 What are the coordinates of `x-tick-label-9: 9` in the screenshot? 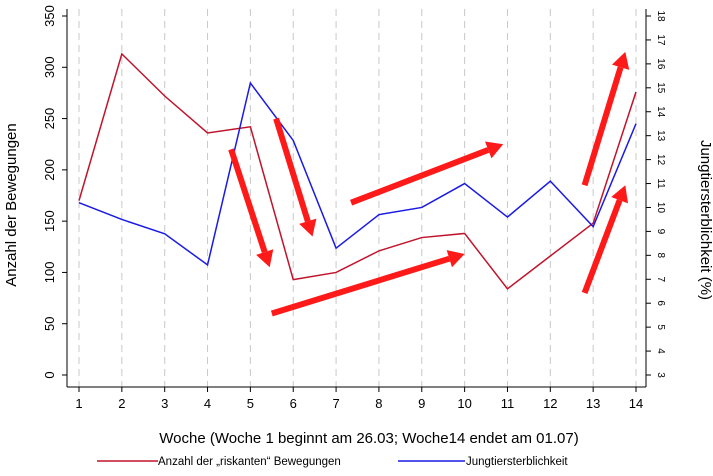 It's located at (421, 403).